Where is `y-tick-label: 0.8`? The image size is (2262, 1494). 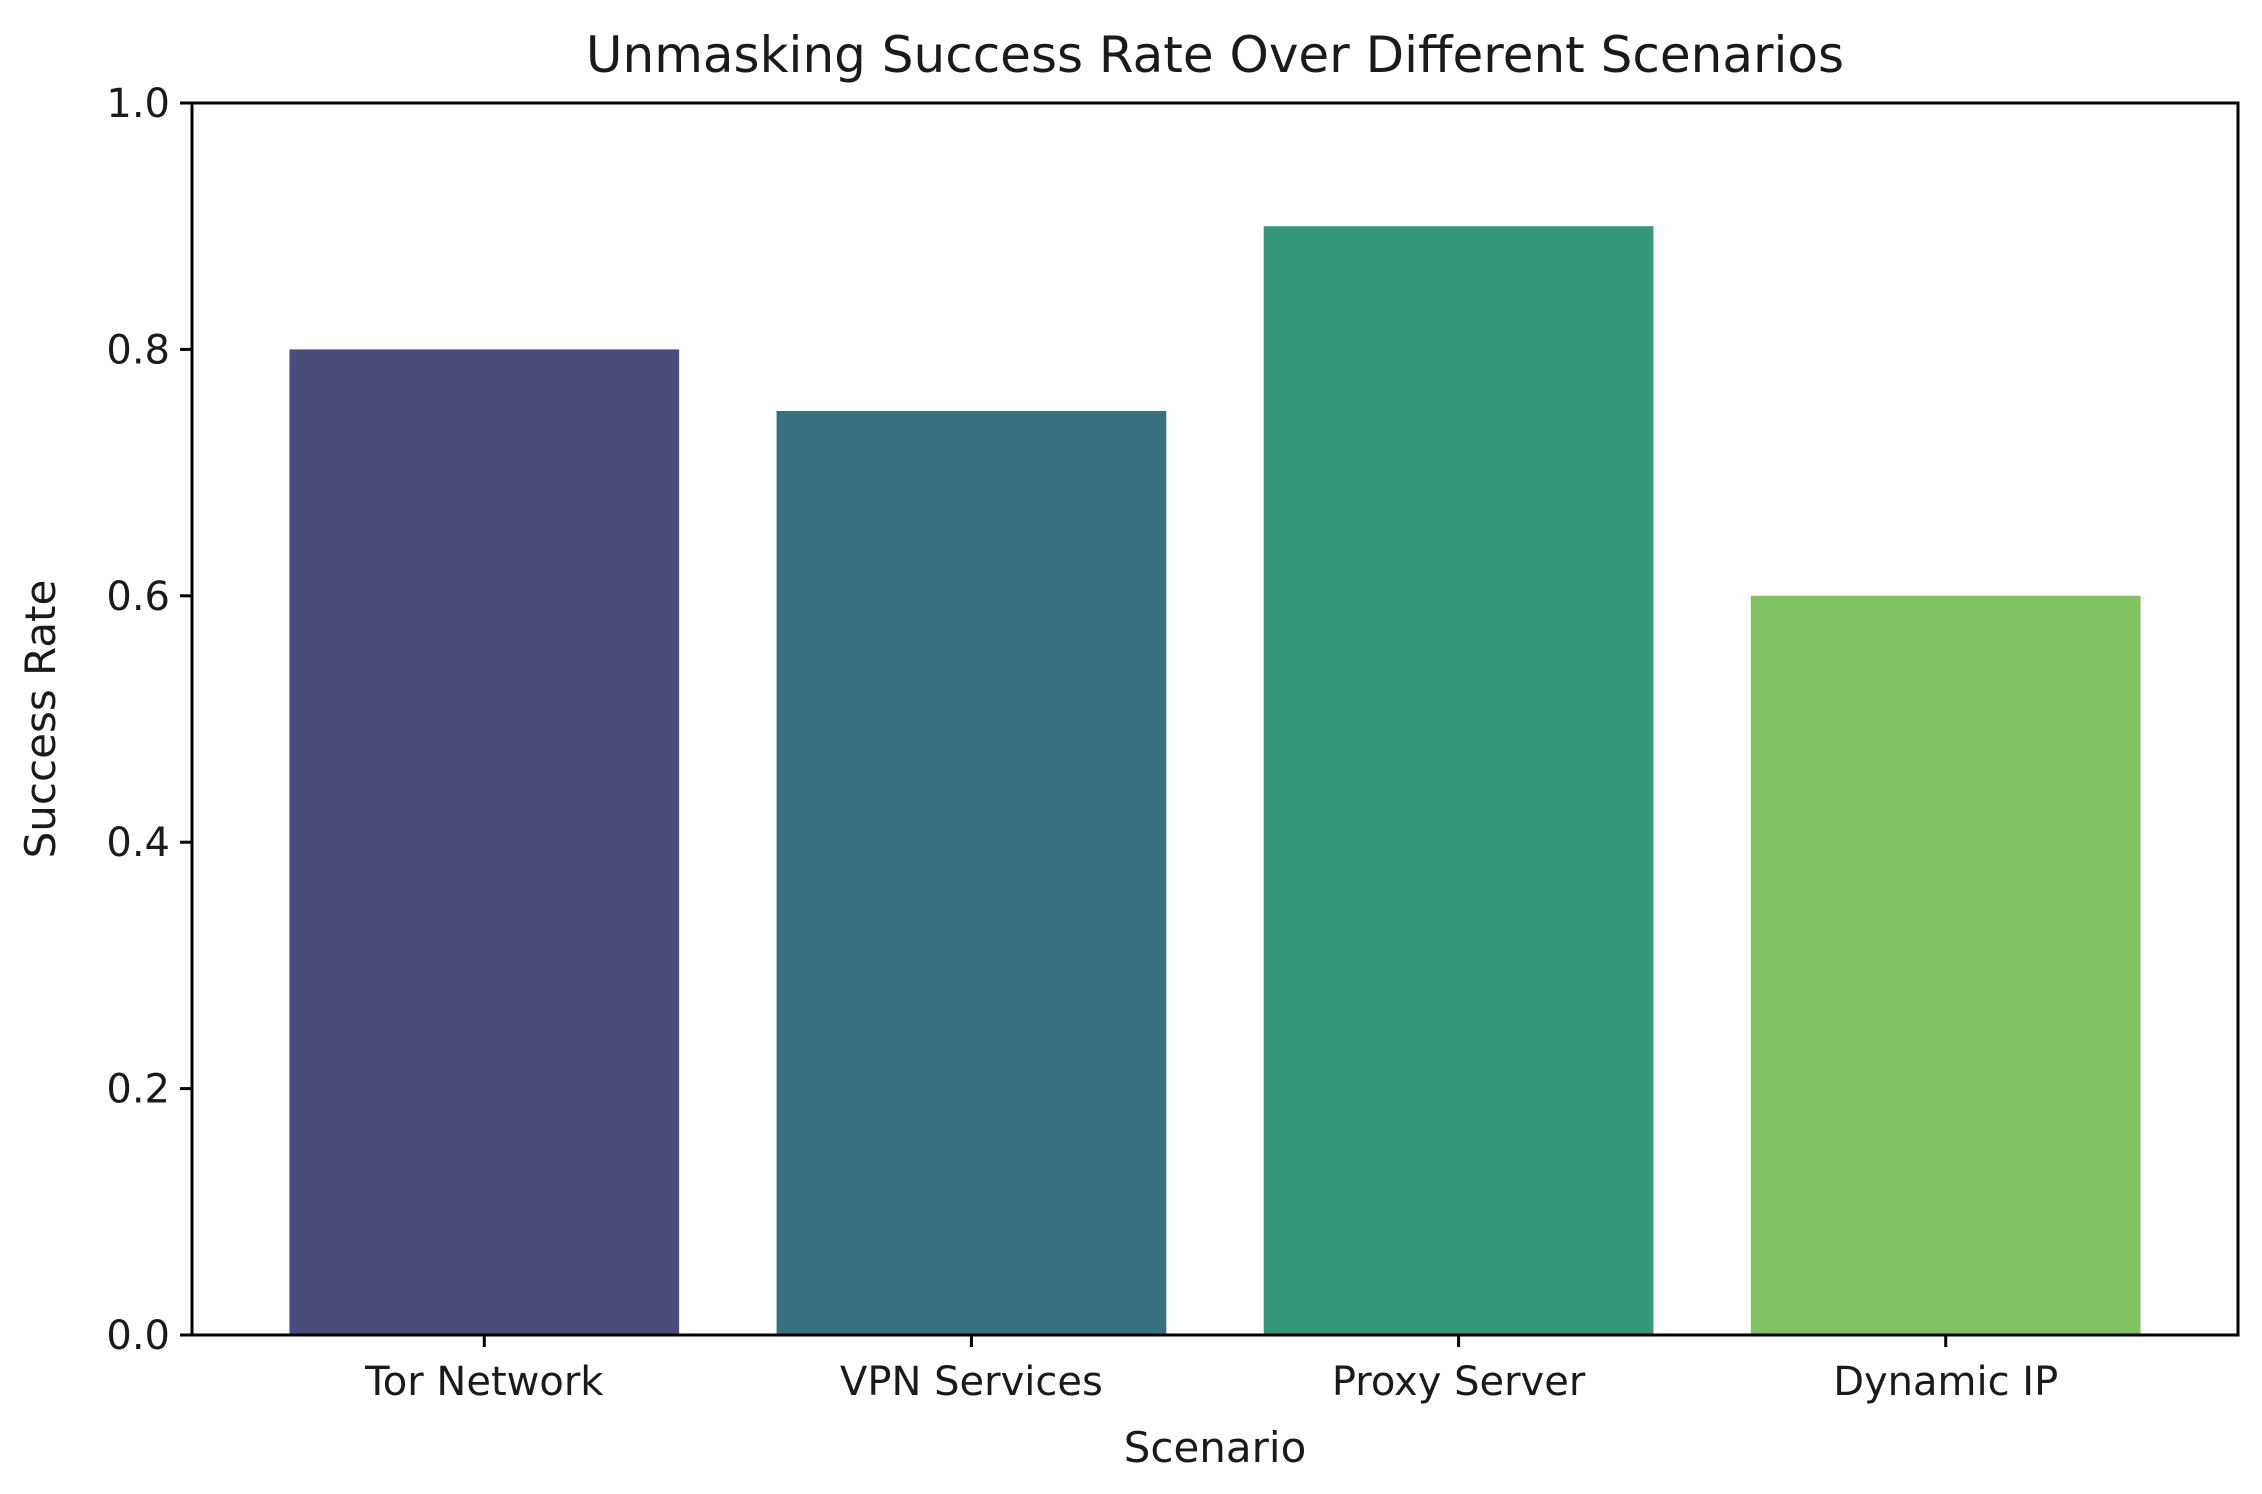
y-tick-label: 0.8 is located at coordinates (138, 350).